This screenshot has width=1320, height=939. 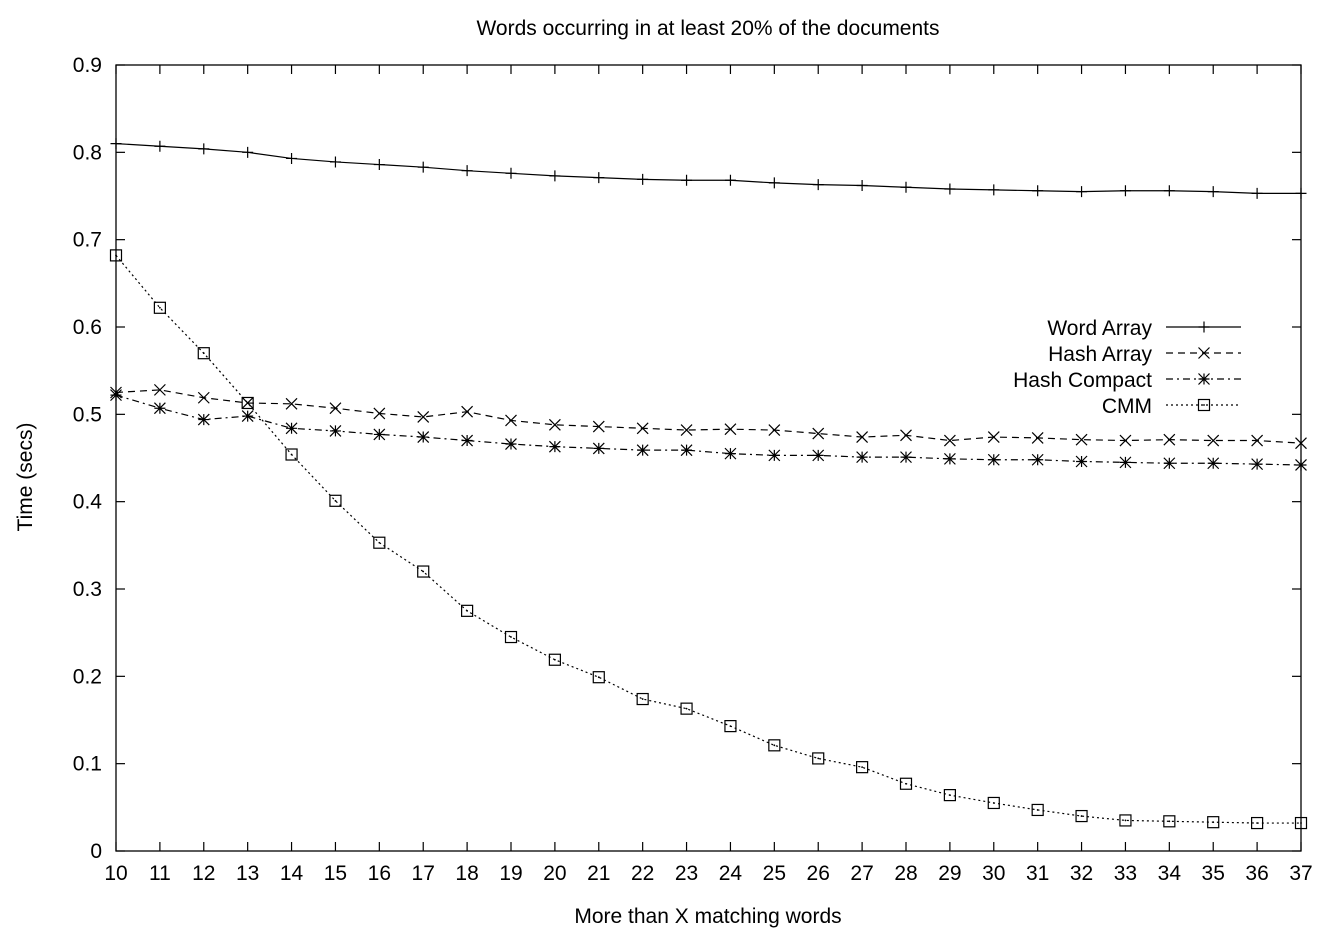 What do you see at coordinates (1256, 873) in the screenshot?
I see `x-tick-label: 36` at bounding box center [1256, 873].